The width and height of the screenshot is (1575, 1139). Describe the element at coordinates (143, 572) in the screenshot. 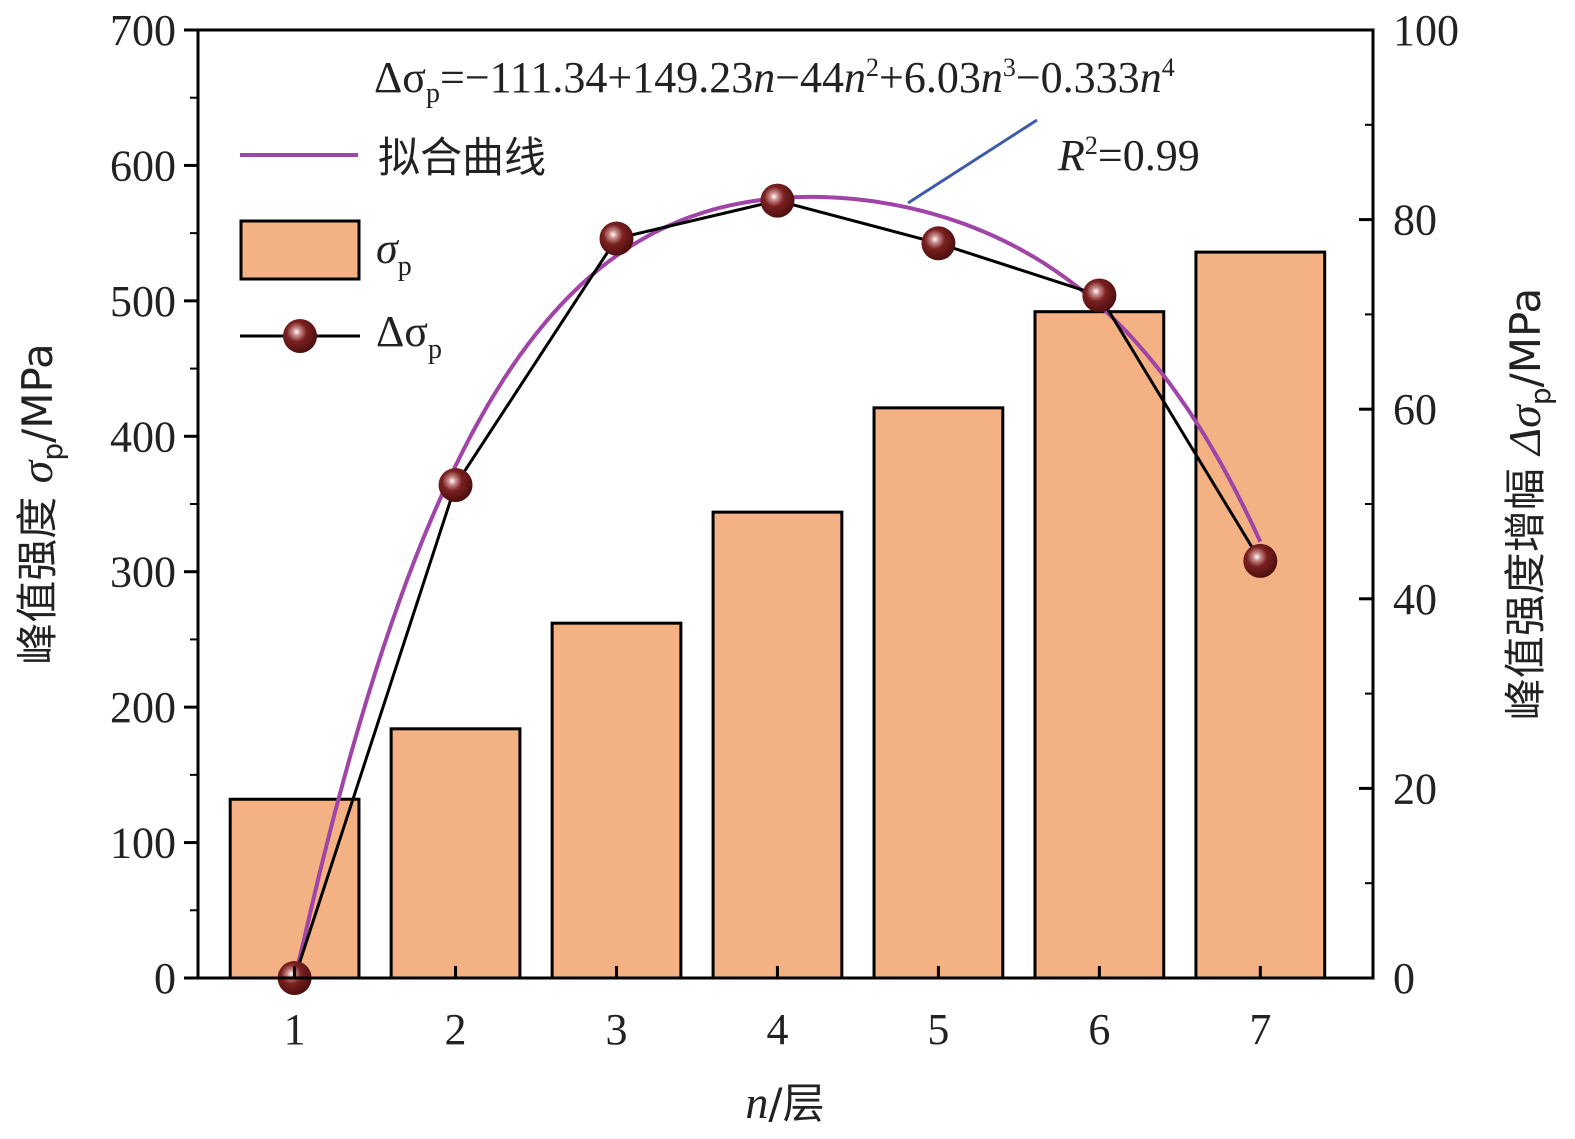

I see `y-left-tick-label-300: 300` at that location.